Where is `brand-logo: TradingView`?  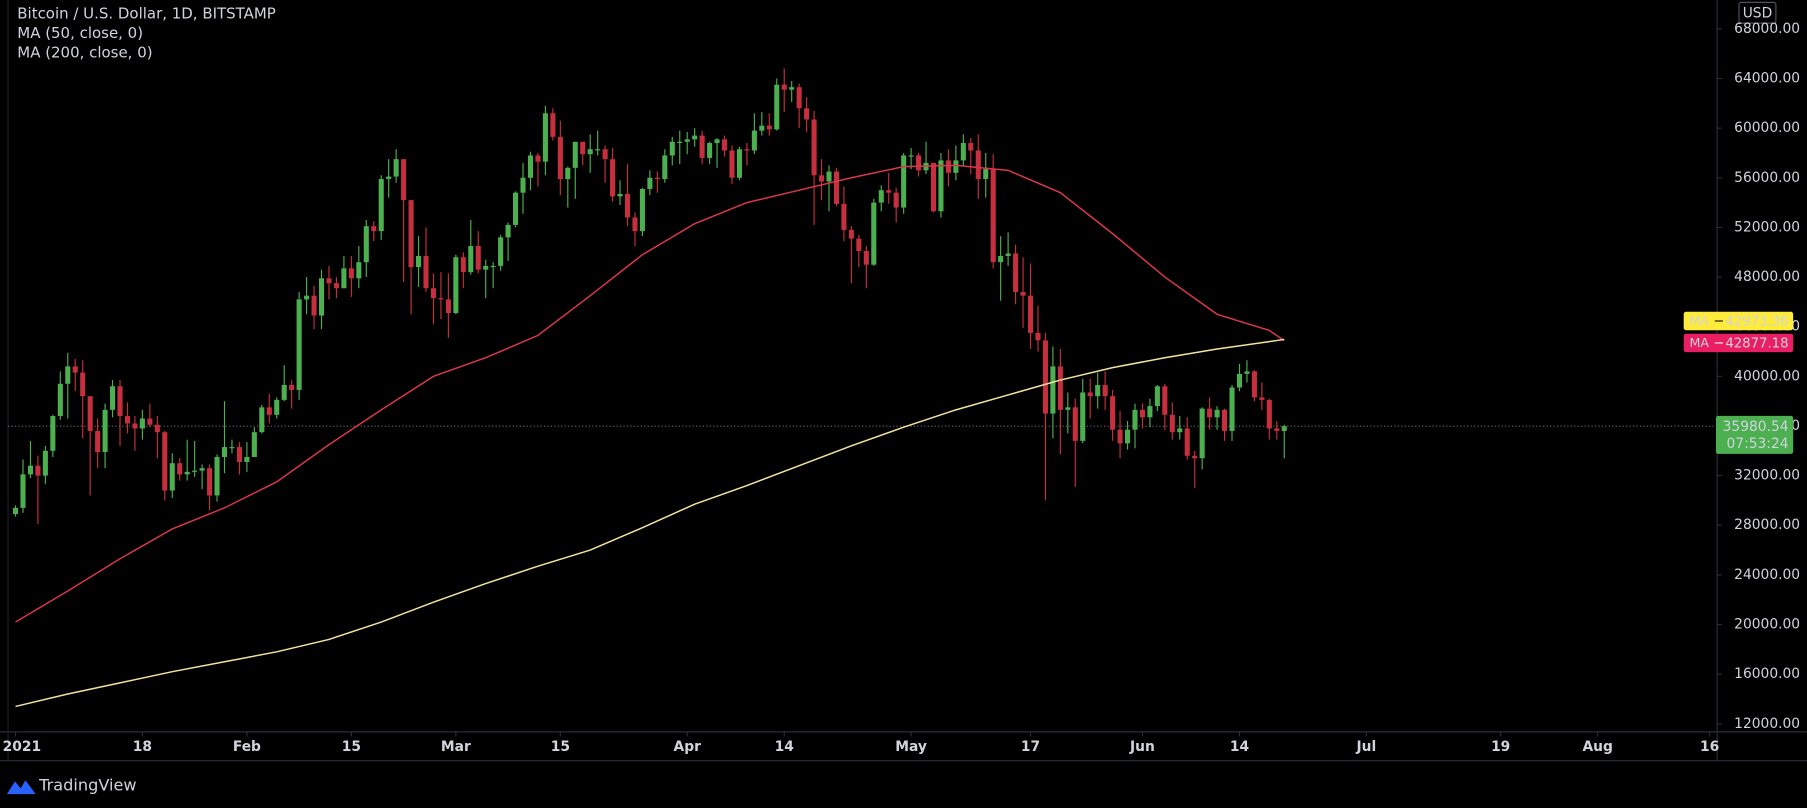
brand-logo: TradingView is located at coordinates (71, 785).